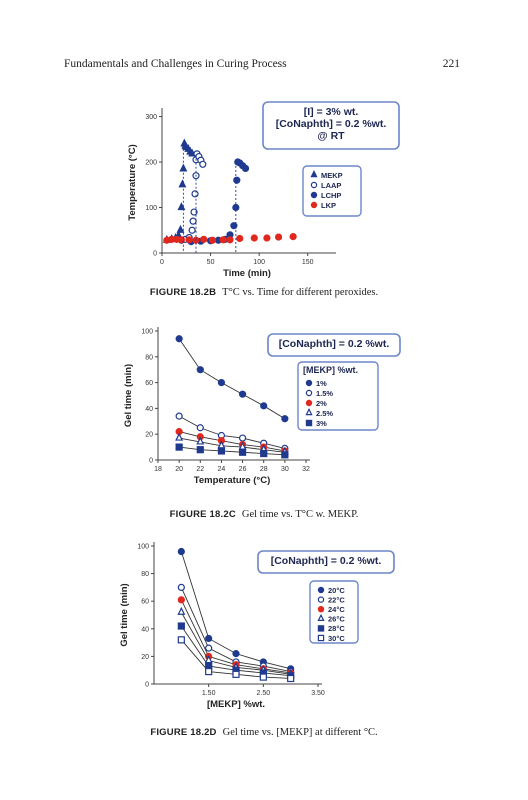 The height and width of the screenshot is (800, 528). Describe the element at coordinates (308, 262) in the screenshot. I see `x-tick-label: 150` at that location.